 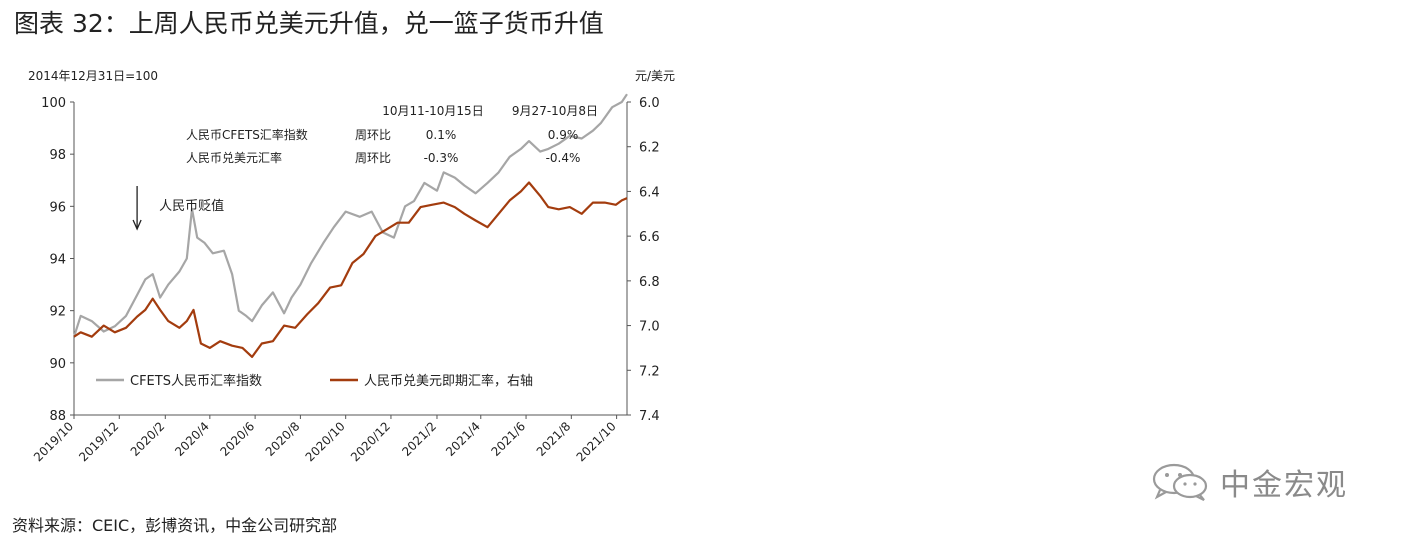 I want to click on x-tick-label: 2019/10, so click(x=53, y=441).